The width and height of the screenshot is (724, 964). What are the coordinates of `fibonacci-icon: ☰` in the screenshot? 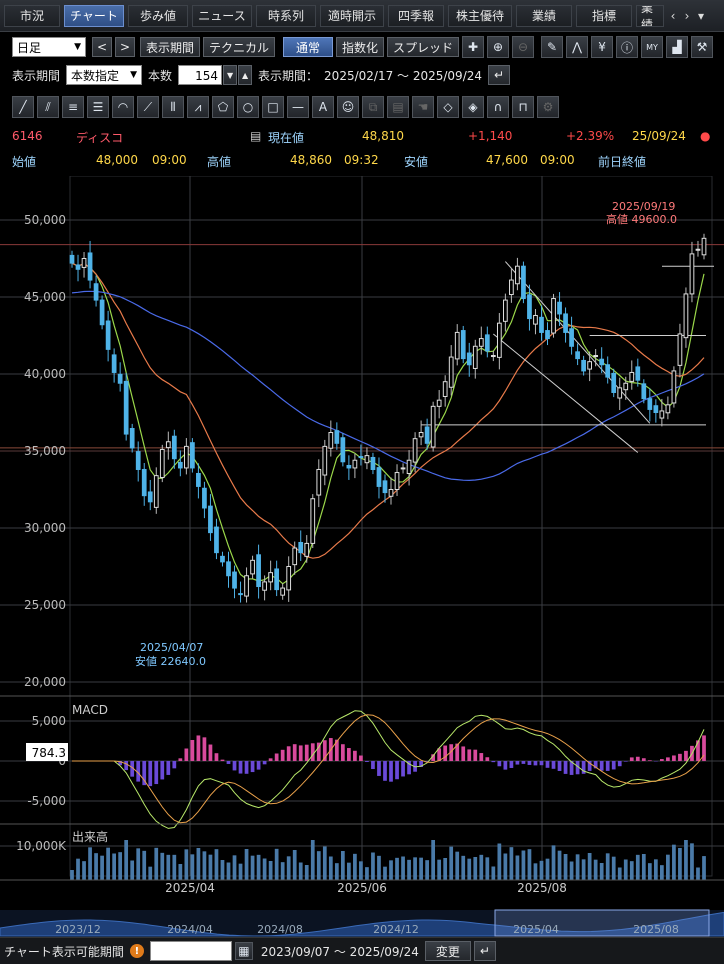 It's located at (98, 107).